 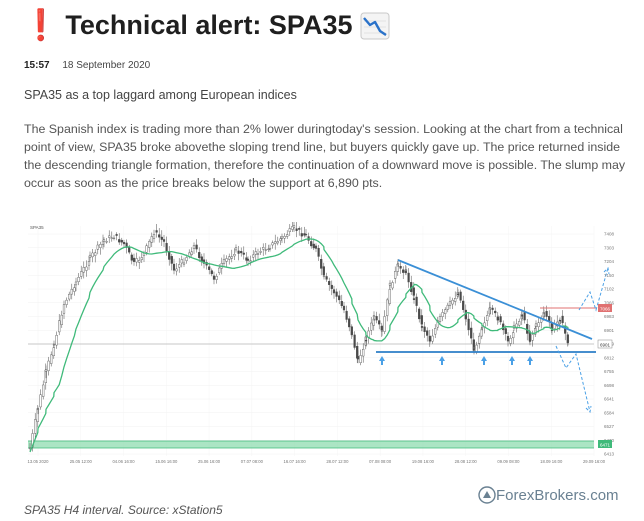 What do you see at coordinates (508, 461) in the screenshot?
I see `x-tick-label: 09.09 08:00` at bounding box center [508, 461].